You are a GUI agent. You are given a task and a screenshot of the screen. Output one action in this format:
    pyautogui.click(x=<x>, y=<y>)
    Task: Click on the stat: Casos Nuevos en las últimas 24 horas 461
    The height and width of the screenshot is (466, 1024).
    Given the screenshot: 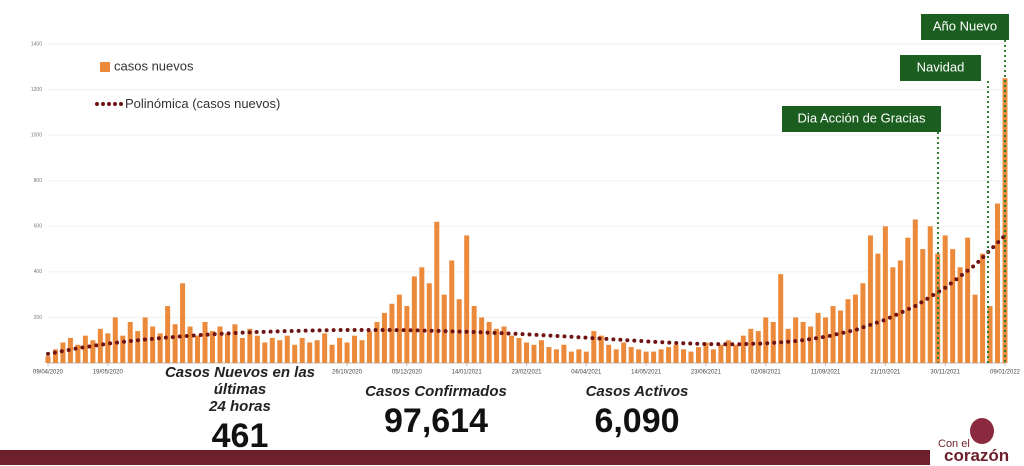 What is the action you would take?
    pyautogui.click(x=240, y=410)
    